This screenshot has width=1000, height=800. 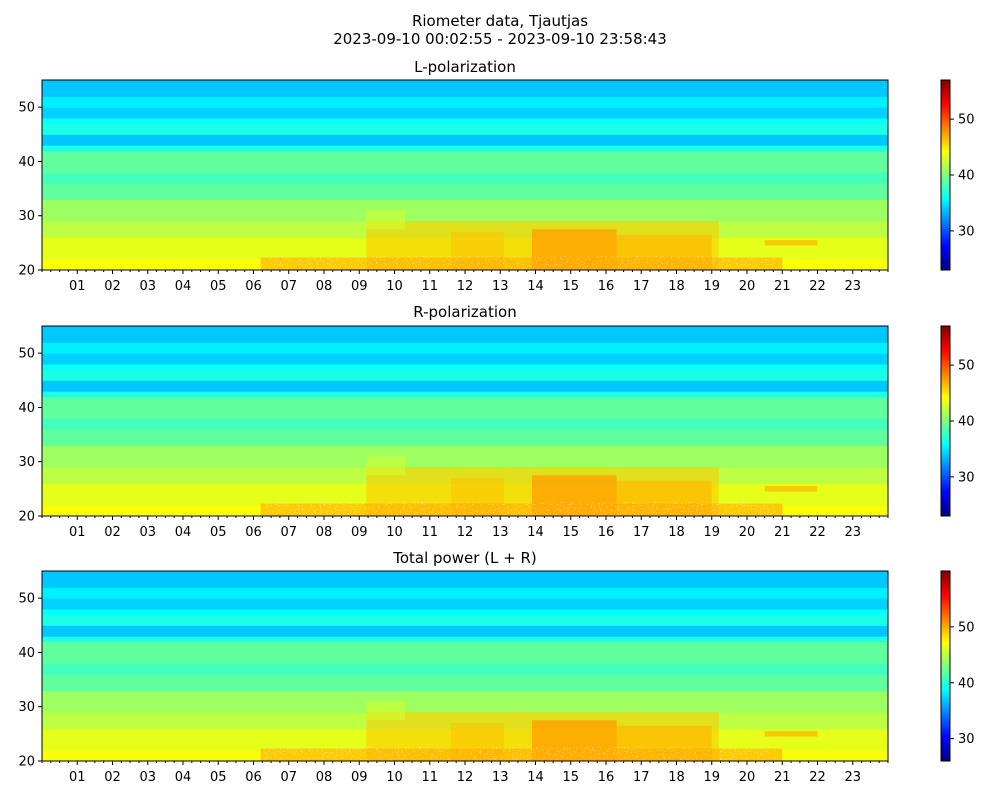 I want to click on x-tick-label: 22, so click(x=817, y=777).